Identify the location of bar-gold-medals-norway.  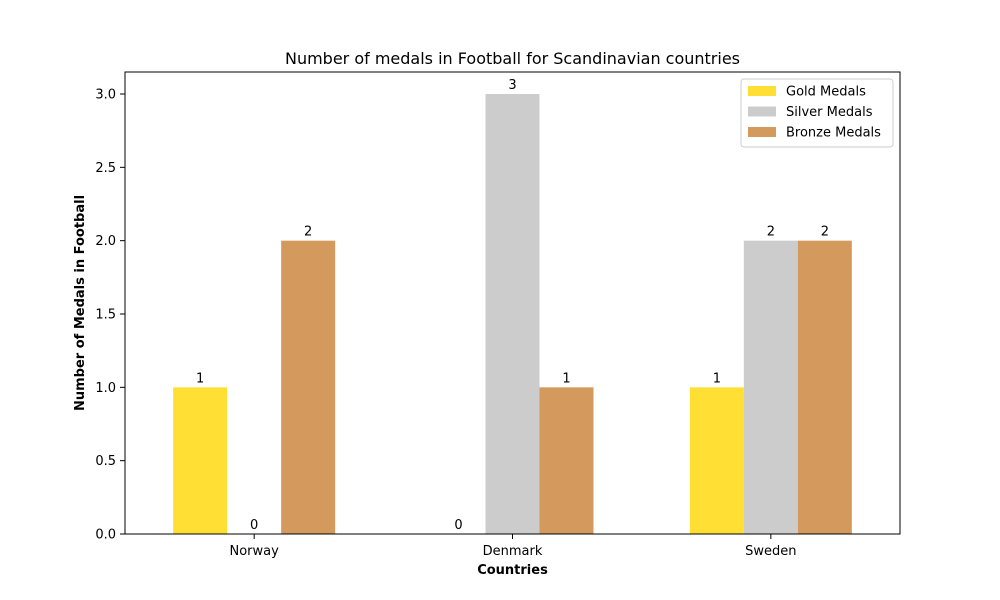
(200, 460).